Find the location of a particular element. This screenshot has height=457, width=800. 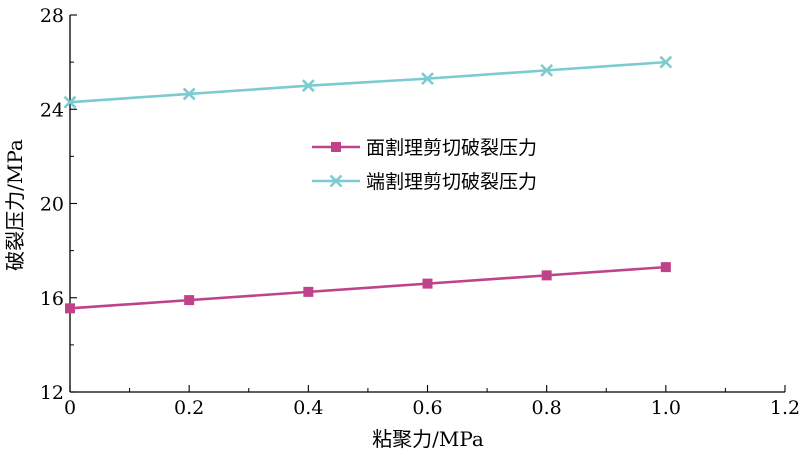

x-tick-label: 0.2 is located at coordinates (189, 408).